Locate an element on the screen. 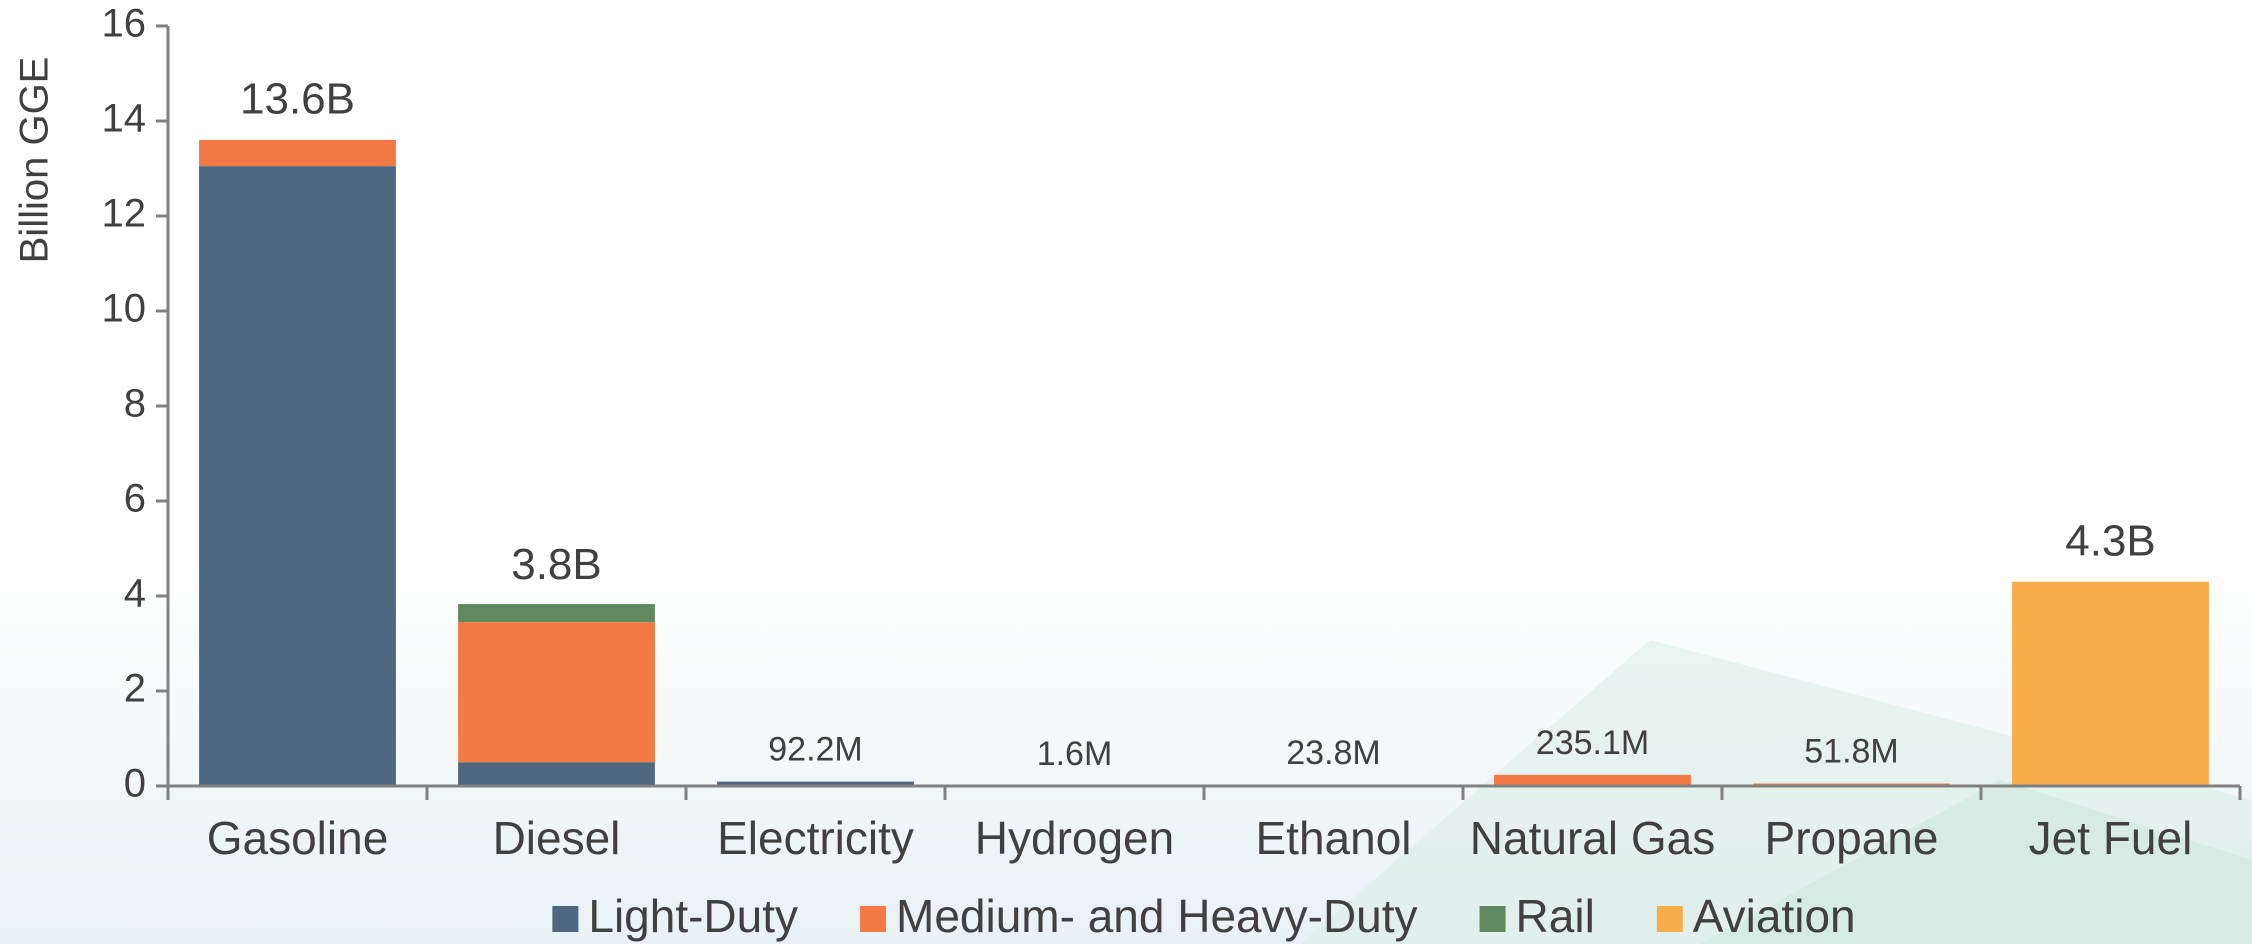  y-tick-label: 16 is located at coordinates (124, 24).